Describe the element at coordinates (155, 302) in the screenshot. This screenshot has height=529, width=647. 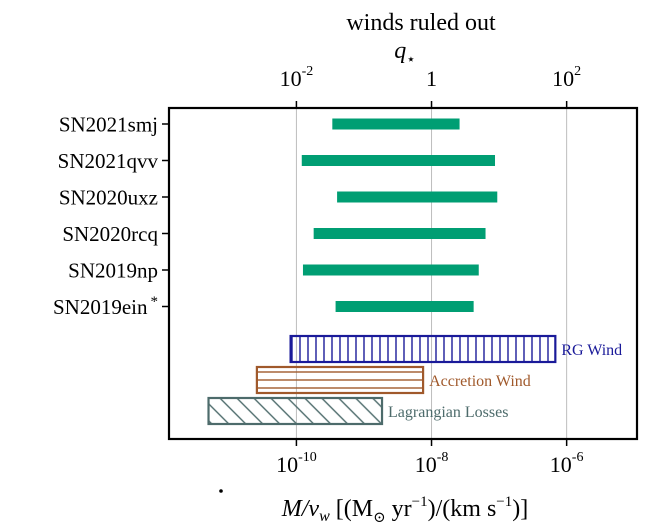
I see `label-marker-5: *` at that location.